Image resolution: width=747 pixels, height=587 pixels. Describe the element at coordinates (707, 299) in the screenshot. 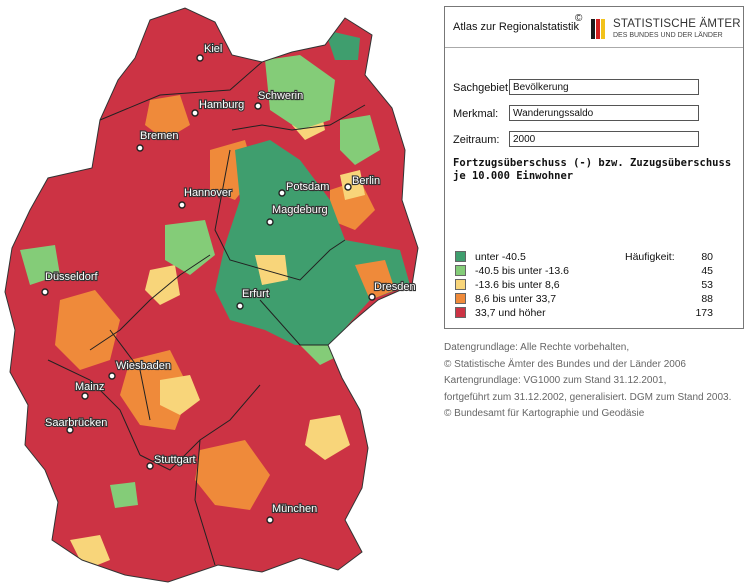

I see `legend-count: 88` at that location.